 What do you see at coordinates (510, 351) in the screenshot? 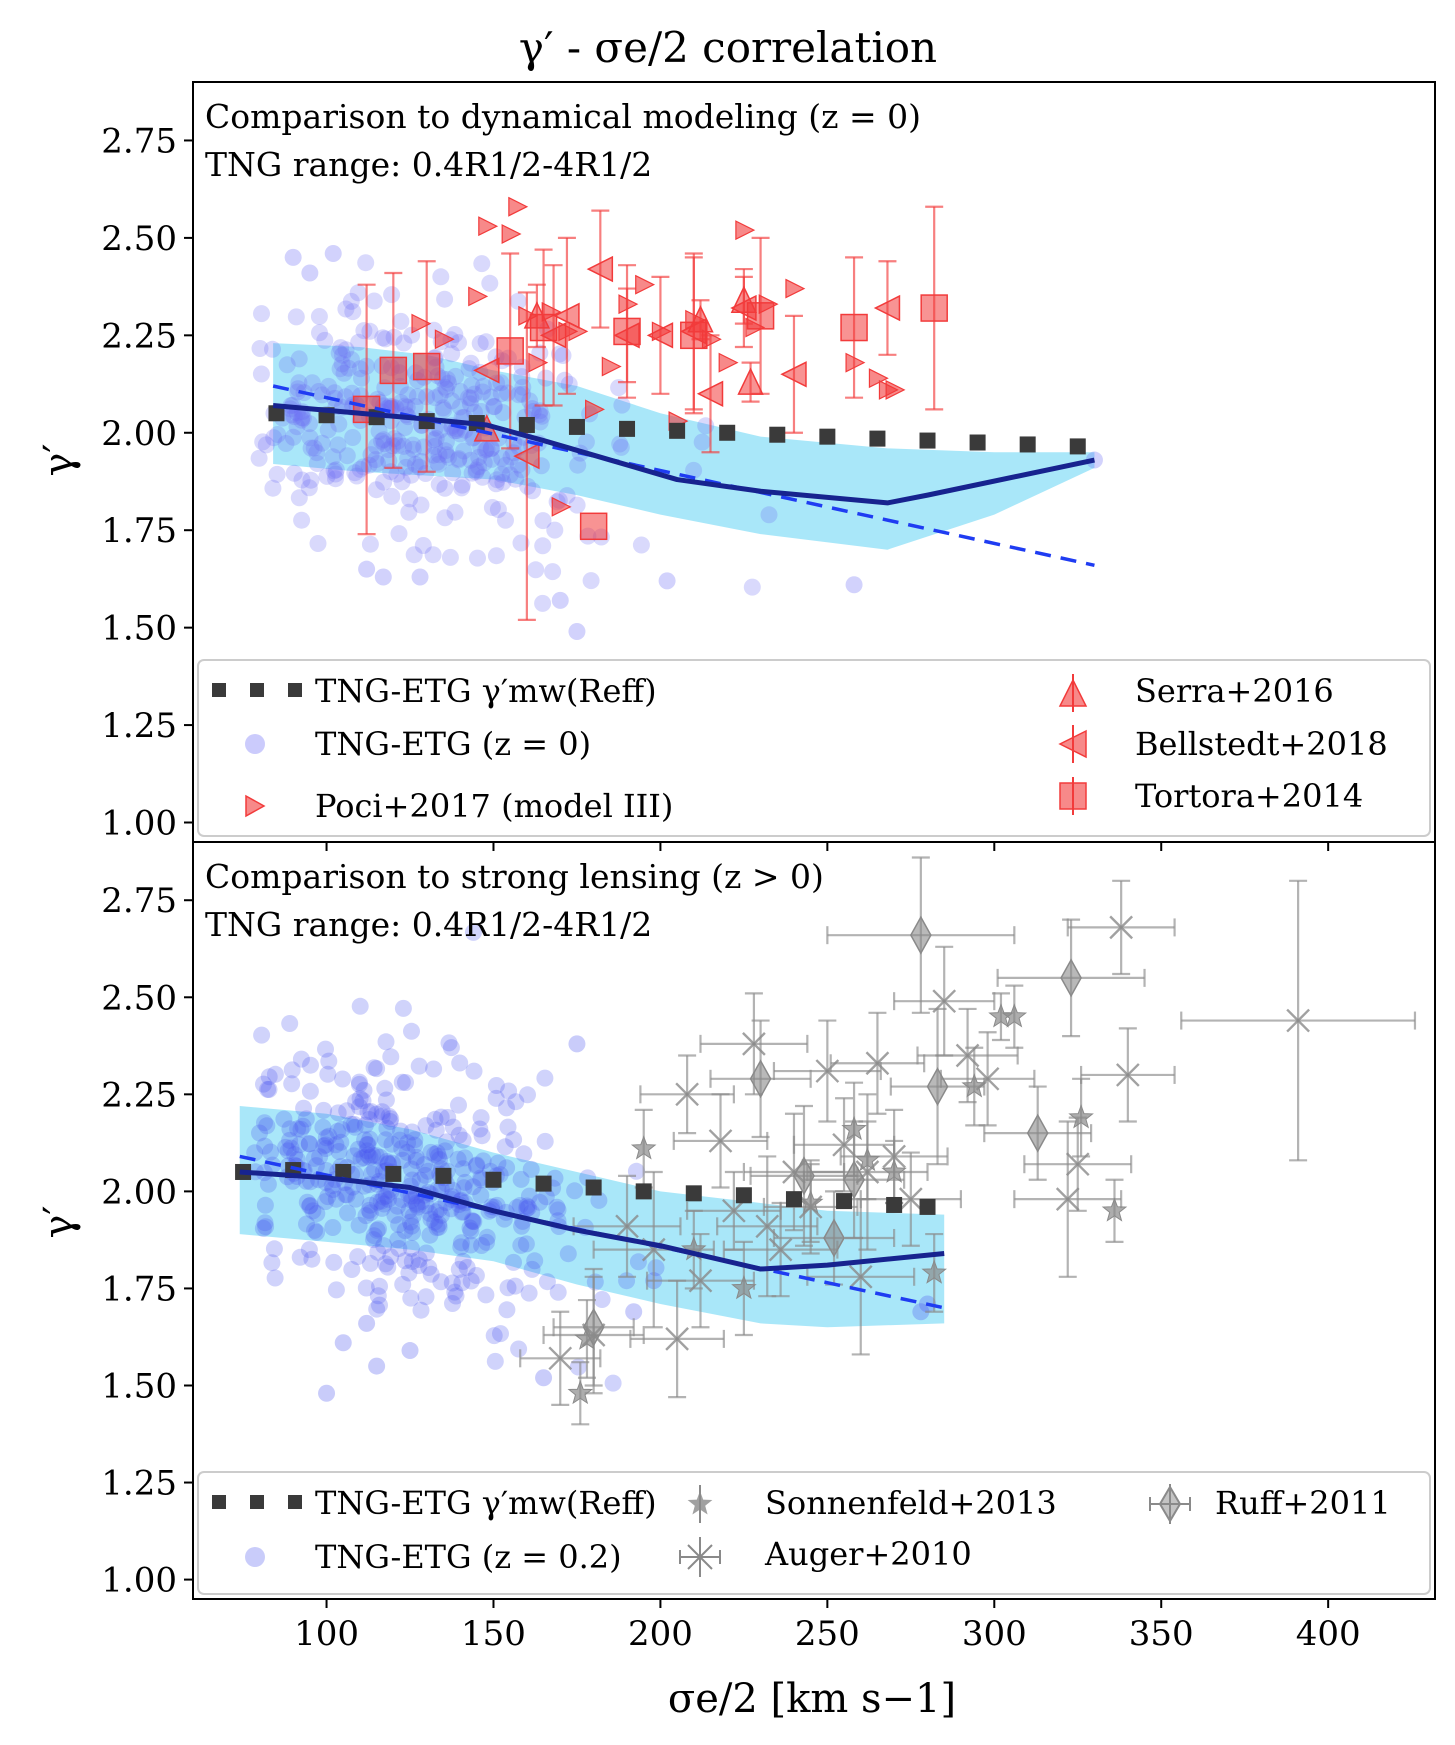
I see `tortora2014-point` at bounding box center [510, 351].